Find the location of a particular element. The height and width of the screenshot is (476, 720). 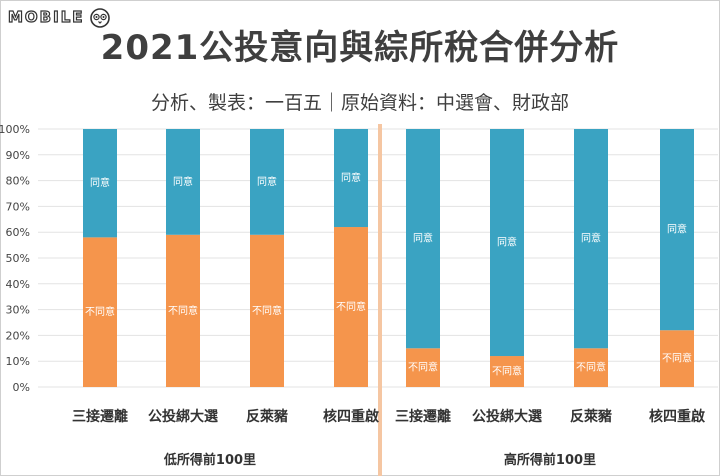

y-tick-label: 30% is located at coordinates (18, 310).